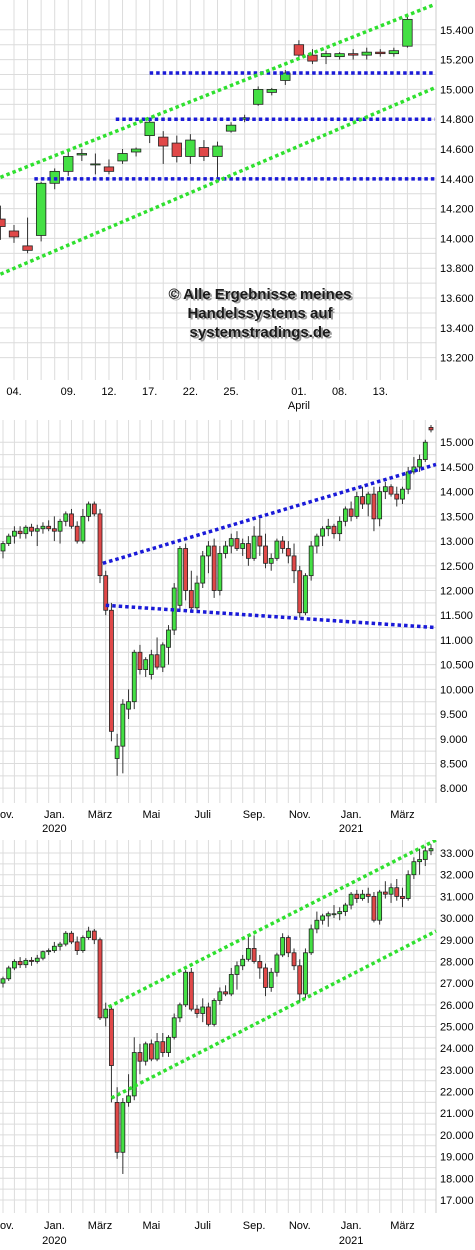 Image resolution: width=475 pixels, height=1250 pixels. What do you see at coordinates (254, 1226) in the screenshot?
I see `x-tick-label: Sep.` at bounding box center [254, 1226].